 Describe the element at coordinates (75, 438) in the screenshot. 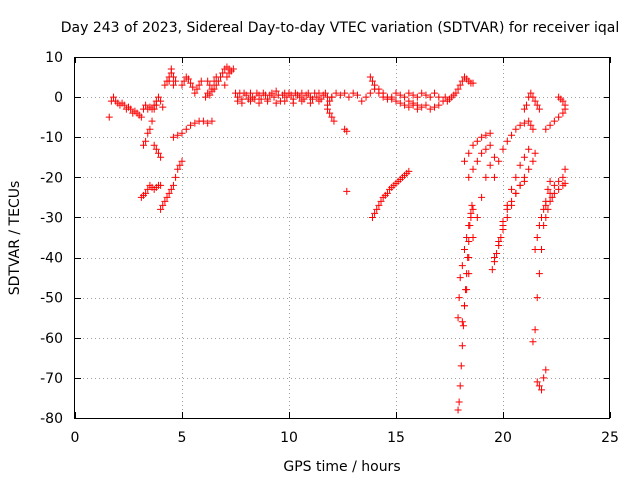

I see `x-tick-label: 0` at that location.